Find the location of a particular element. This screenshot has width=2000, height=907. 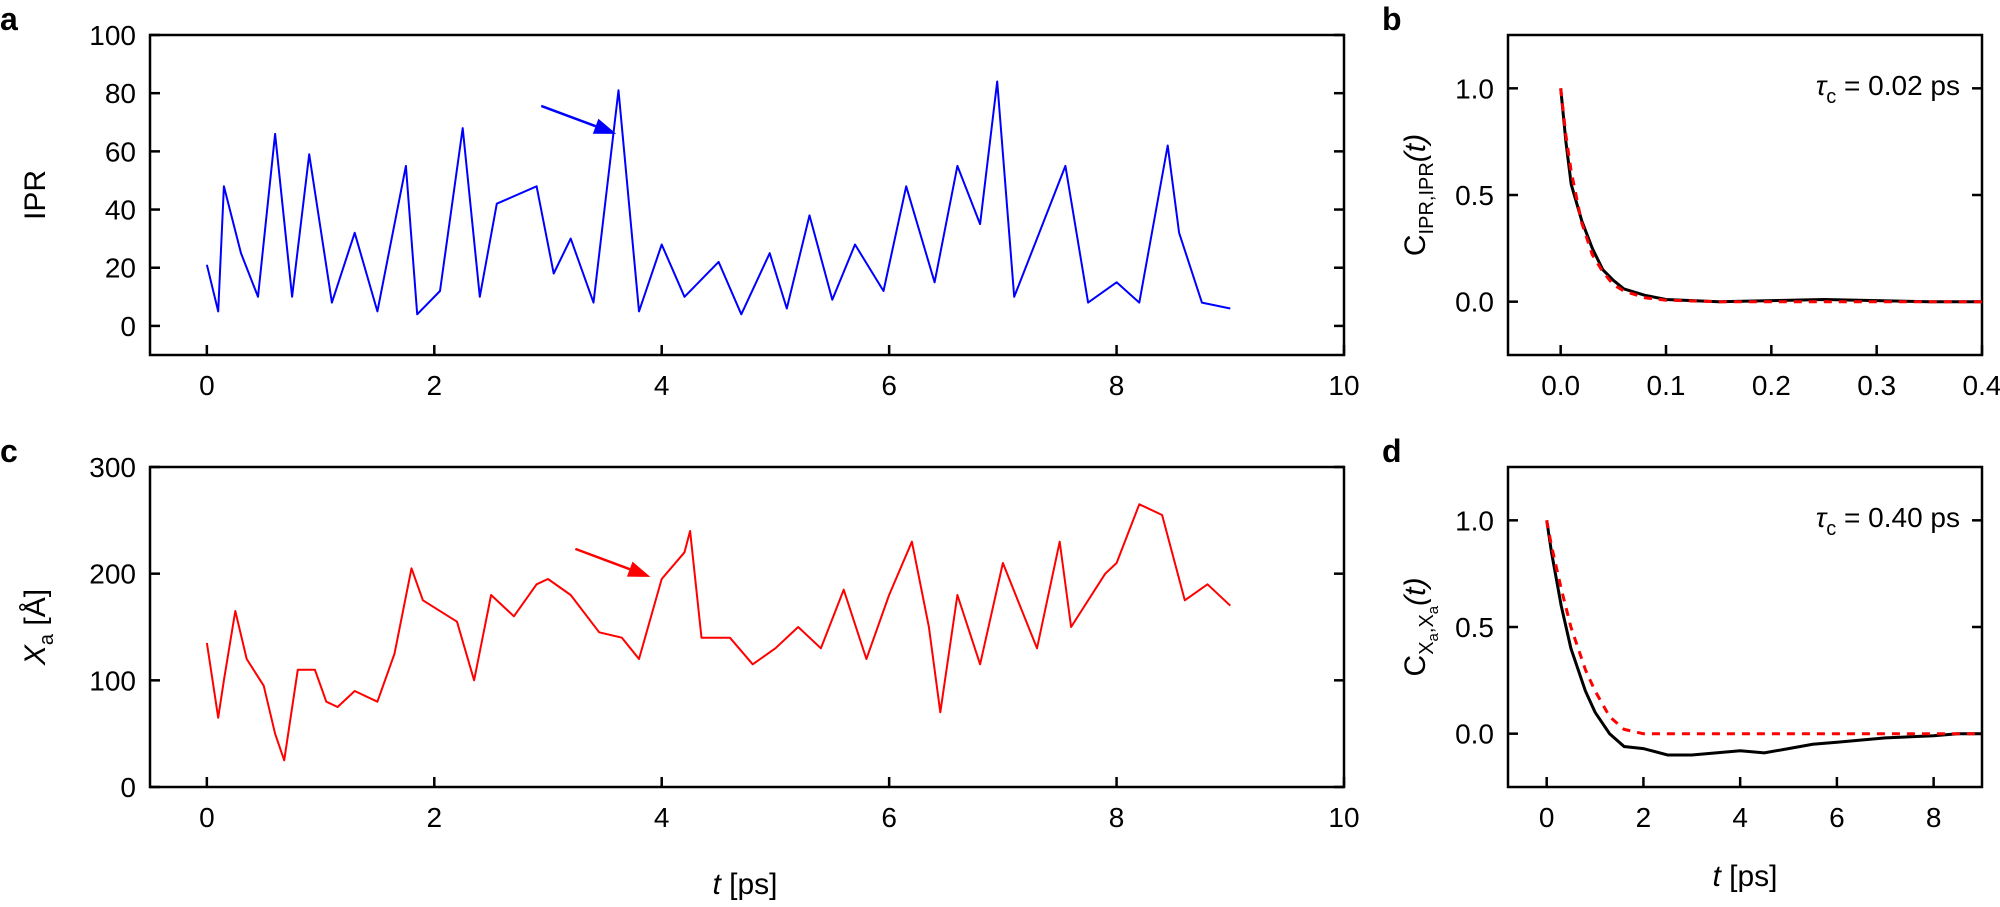

arrow-annotation-a is located at coordinates (578, 119).